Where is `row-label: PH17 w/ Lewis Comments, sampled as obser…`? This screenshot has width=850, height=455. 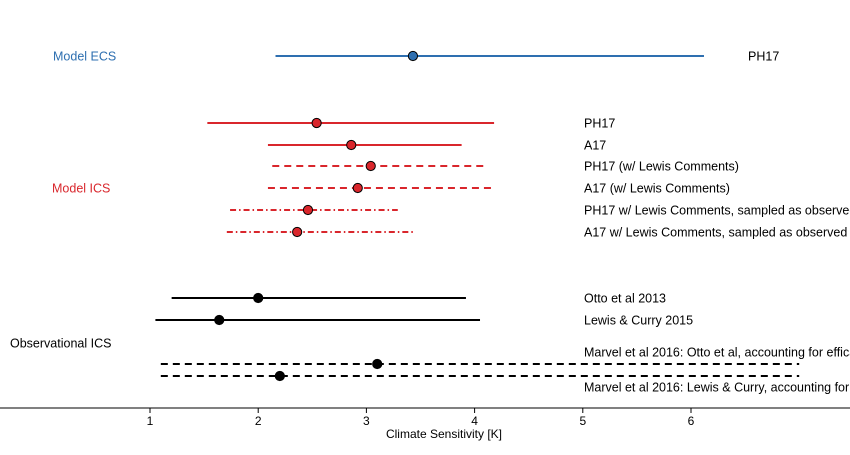 row-label: PH17 w/ Lewis Comments, sampled as obser… is located at coordinates (717, 211).